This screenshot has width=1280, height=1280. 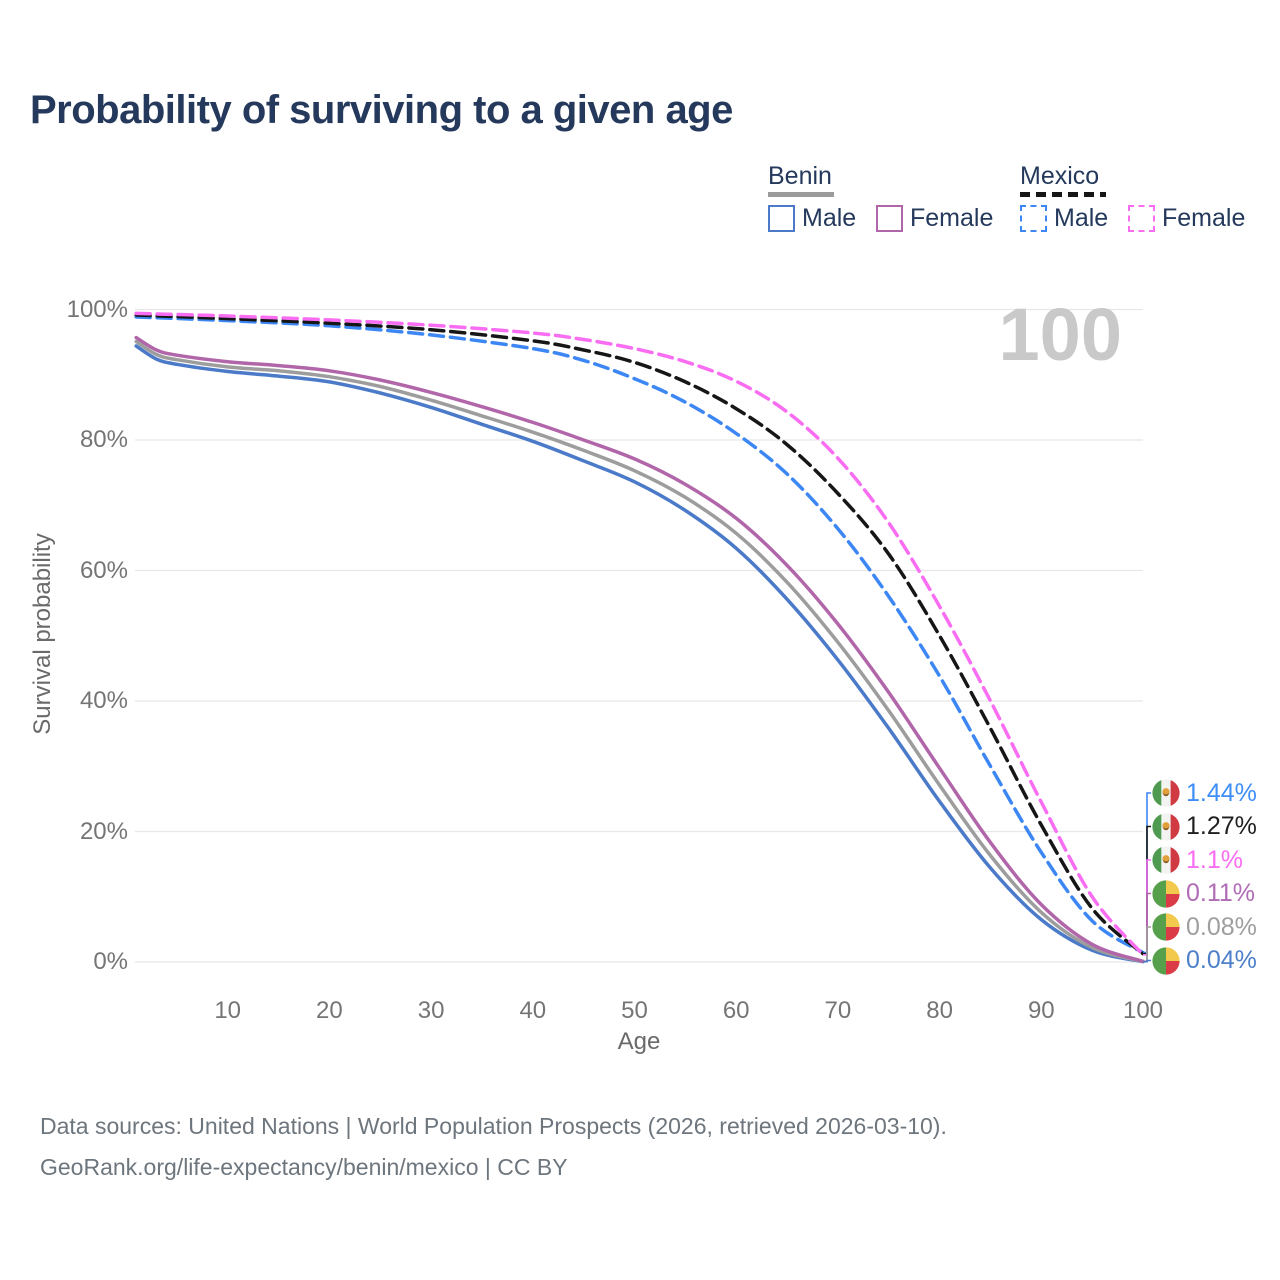 I want to click on end-label-row: 0.08%, so click(x=1204, y=927).